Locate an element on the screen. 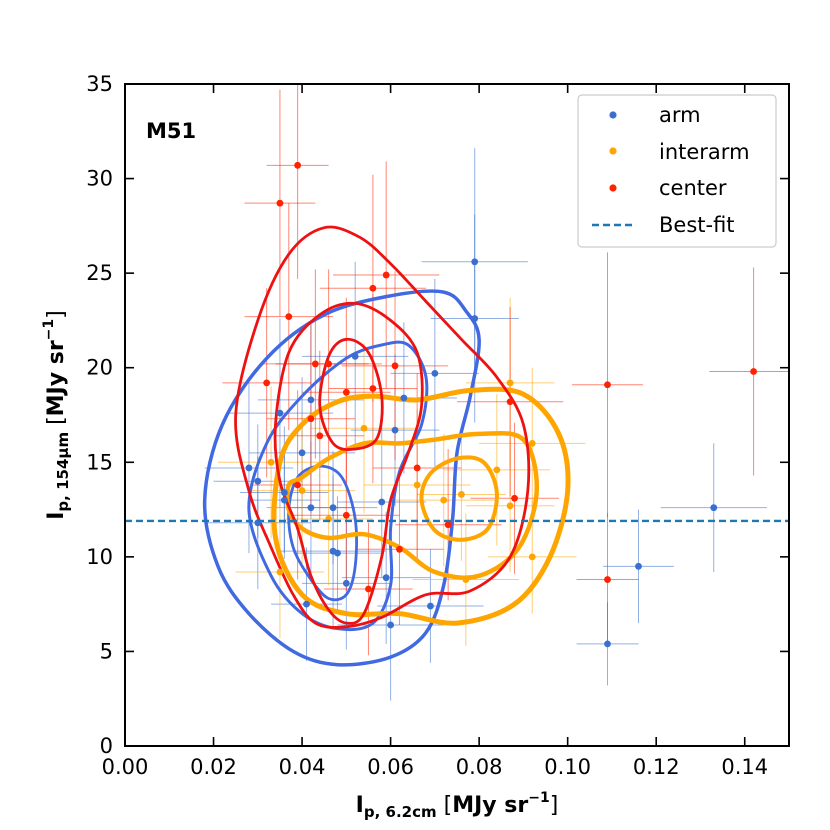  x-tick-label: 0.10 is located at coordinates (567, 767).